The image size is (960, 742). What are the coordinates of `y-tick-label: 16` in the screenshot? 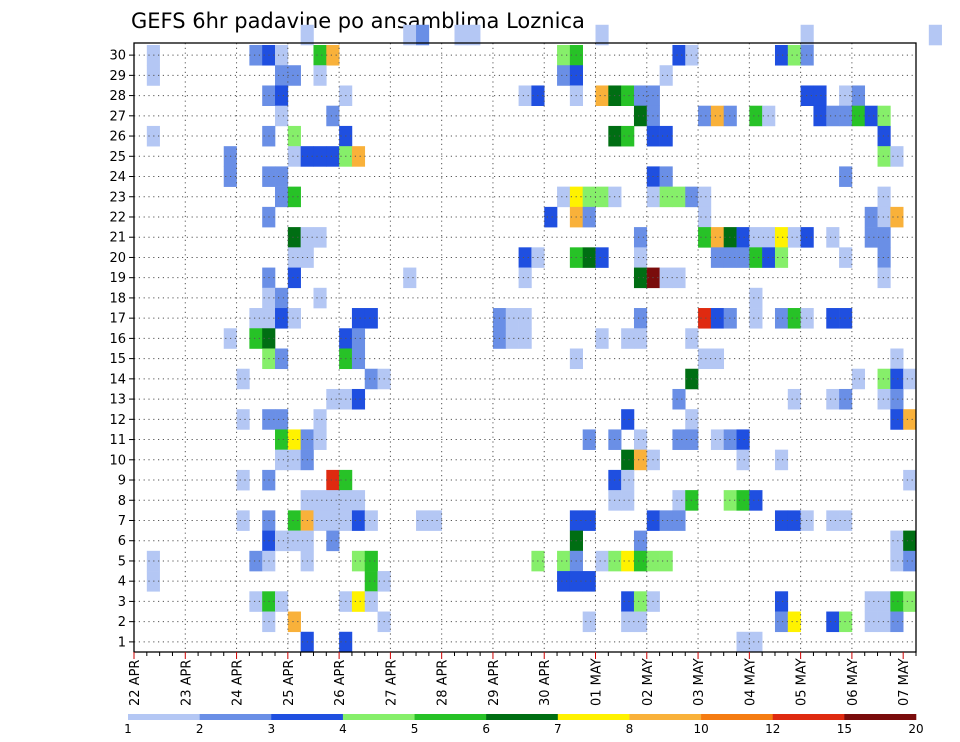 It's located at (117, 339).